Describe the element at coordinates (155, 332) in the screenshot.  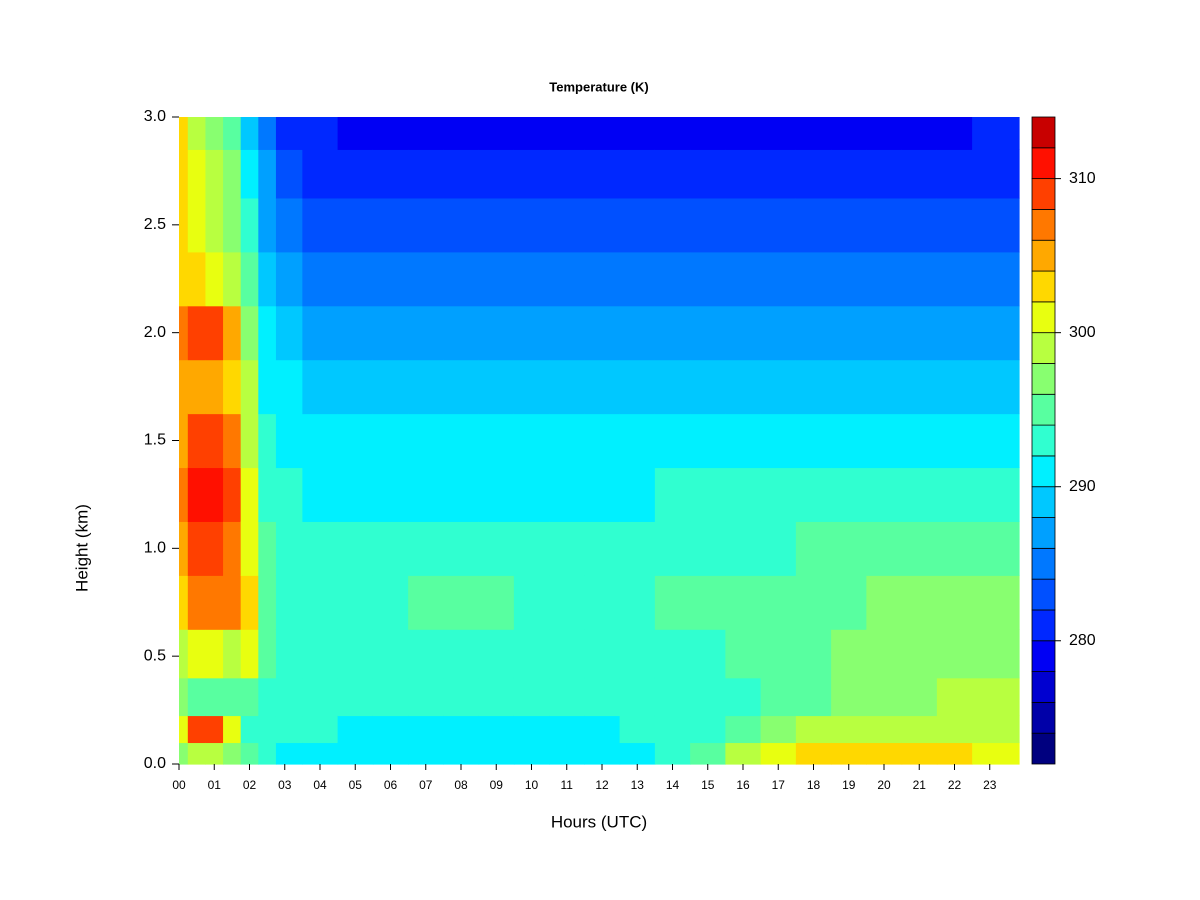
I see `y-tick-label: 2.0` at that location.